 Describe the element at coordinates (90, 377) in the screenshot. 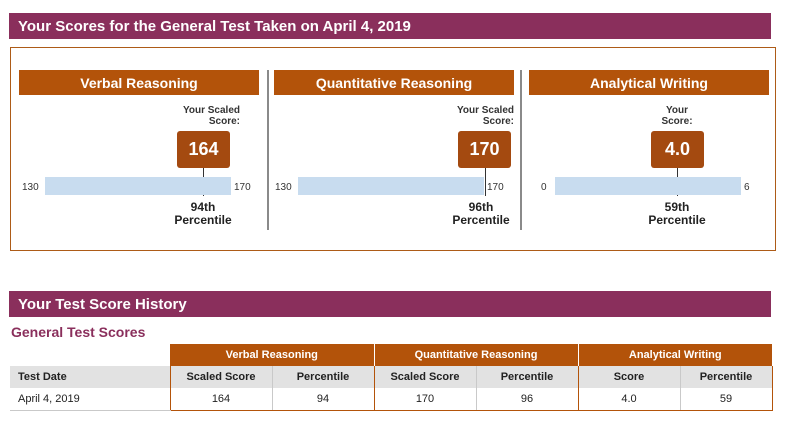

I see `col-header-test-date: Test Date` at that location.